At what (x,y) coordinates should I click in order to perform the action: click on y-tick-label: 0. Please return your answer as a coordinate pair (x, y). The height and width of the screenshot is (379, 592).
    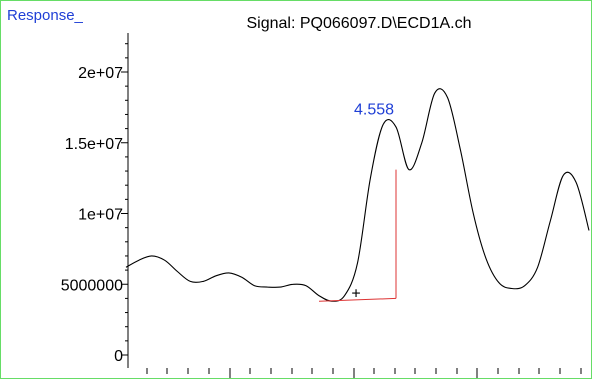
    Looking at the image, I should click on (118, 356).